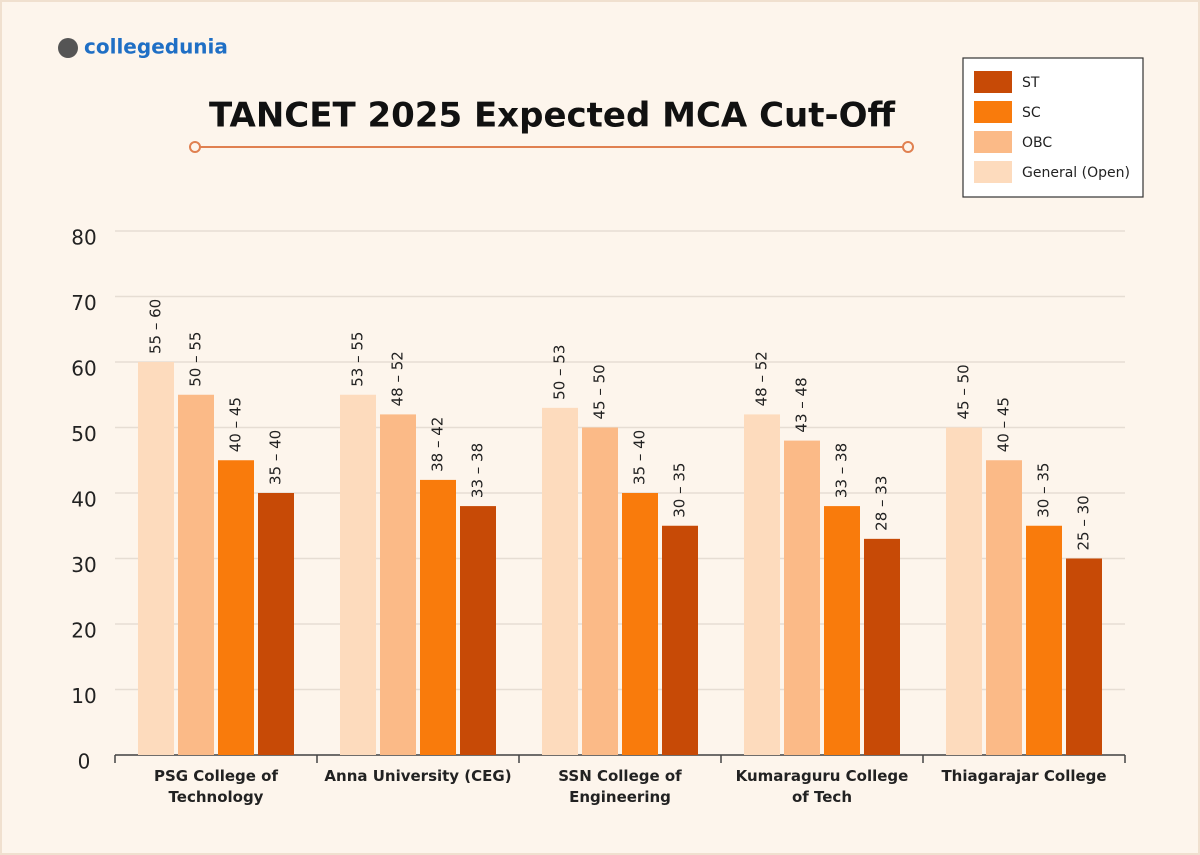  I want to click on y-tick-label: 70, so click(83, 303).